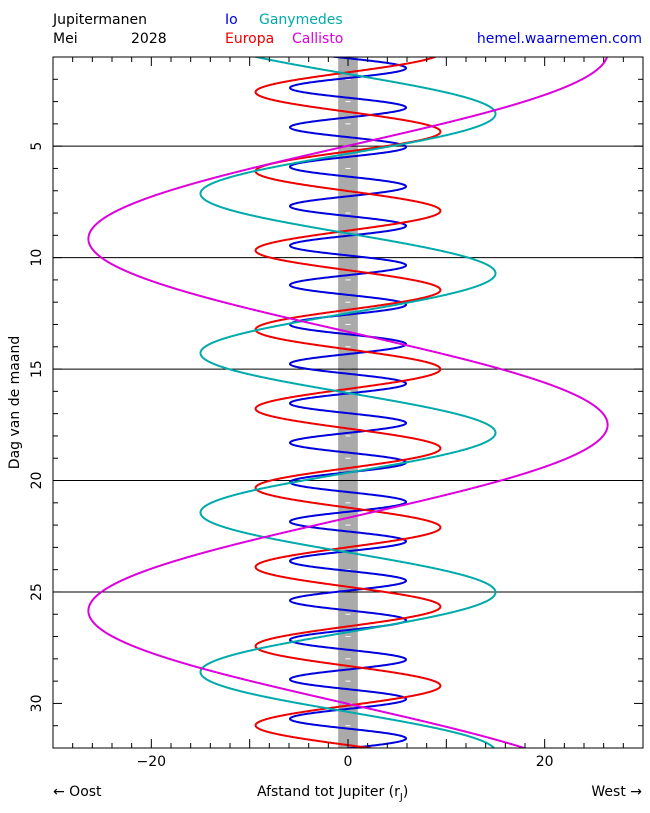  I want to click on y-tick-label: 10, so click(37, 258).